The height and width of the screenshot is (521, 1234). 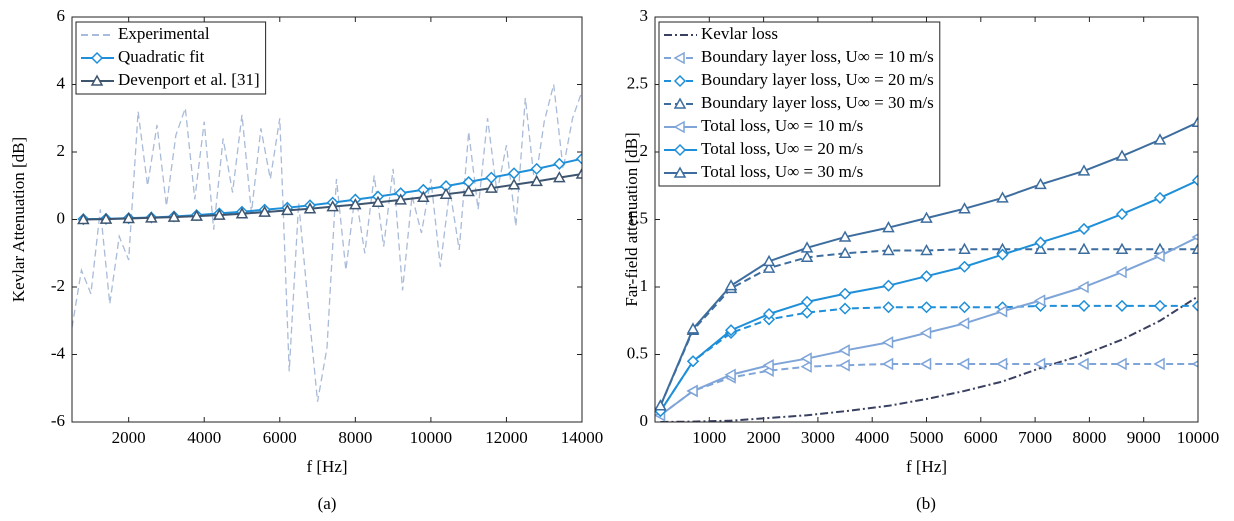 I want to click on y-tick-label: 1.5, so click(x=637, y=217).